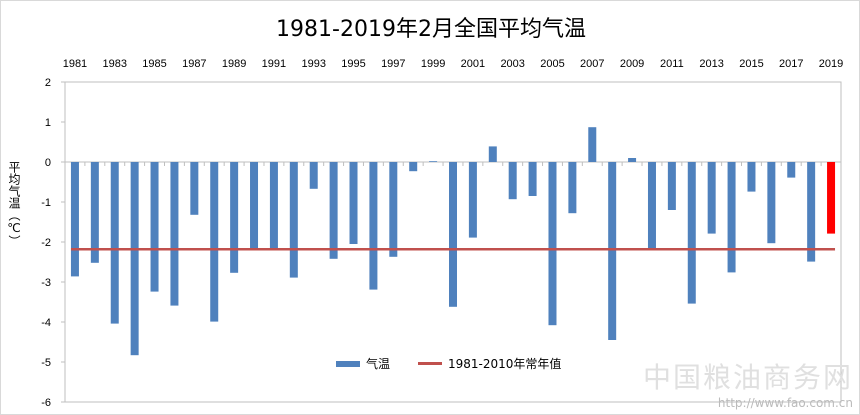 Image resolution: width=860 pixels, height=415 pixels. What do you see at coordinates (14, 204) in the screenshot?
I see `y-axis-label: 平均气温（℃）` at bounding box center [14, 204].